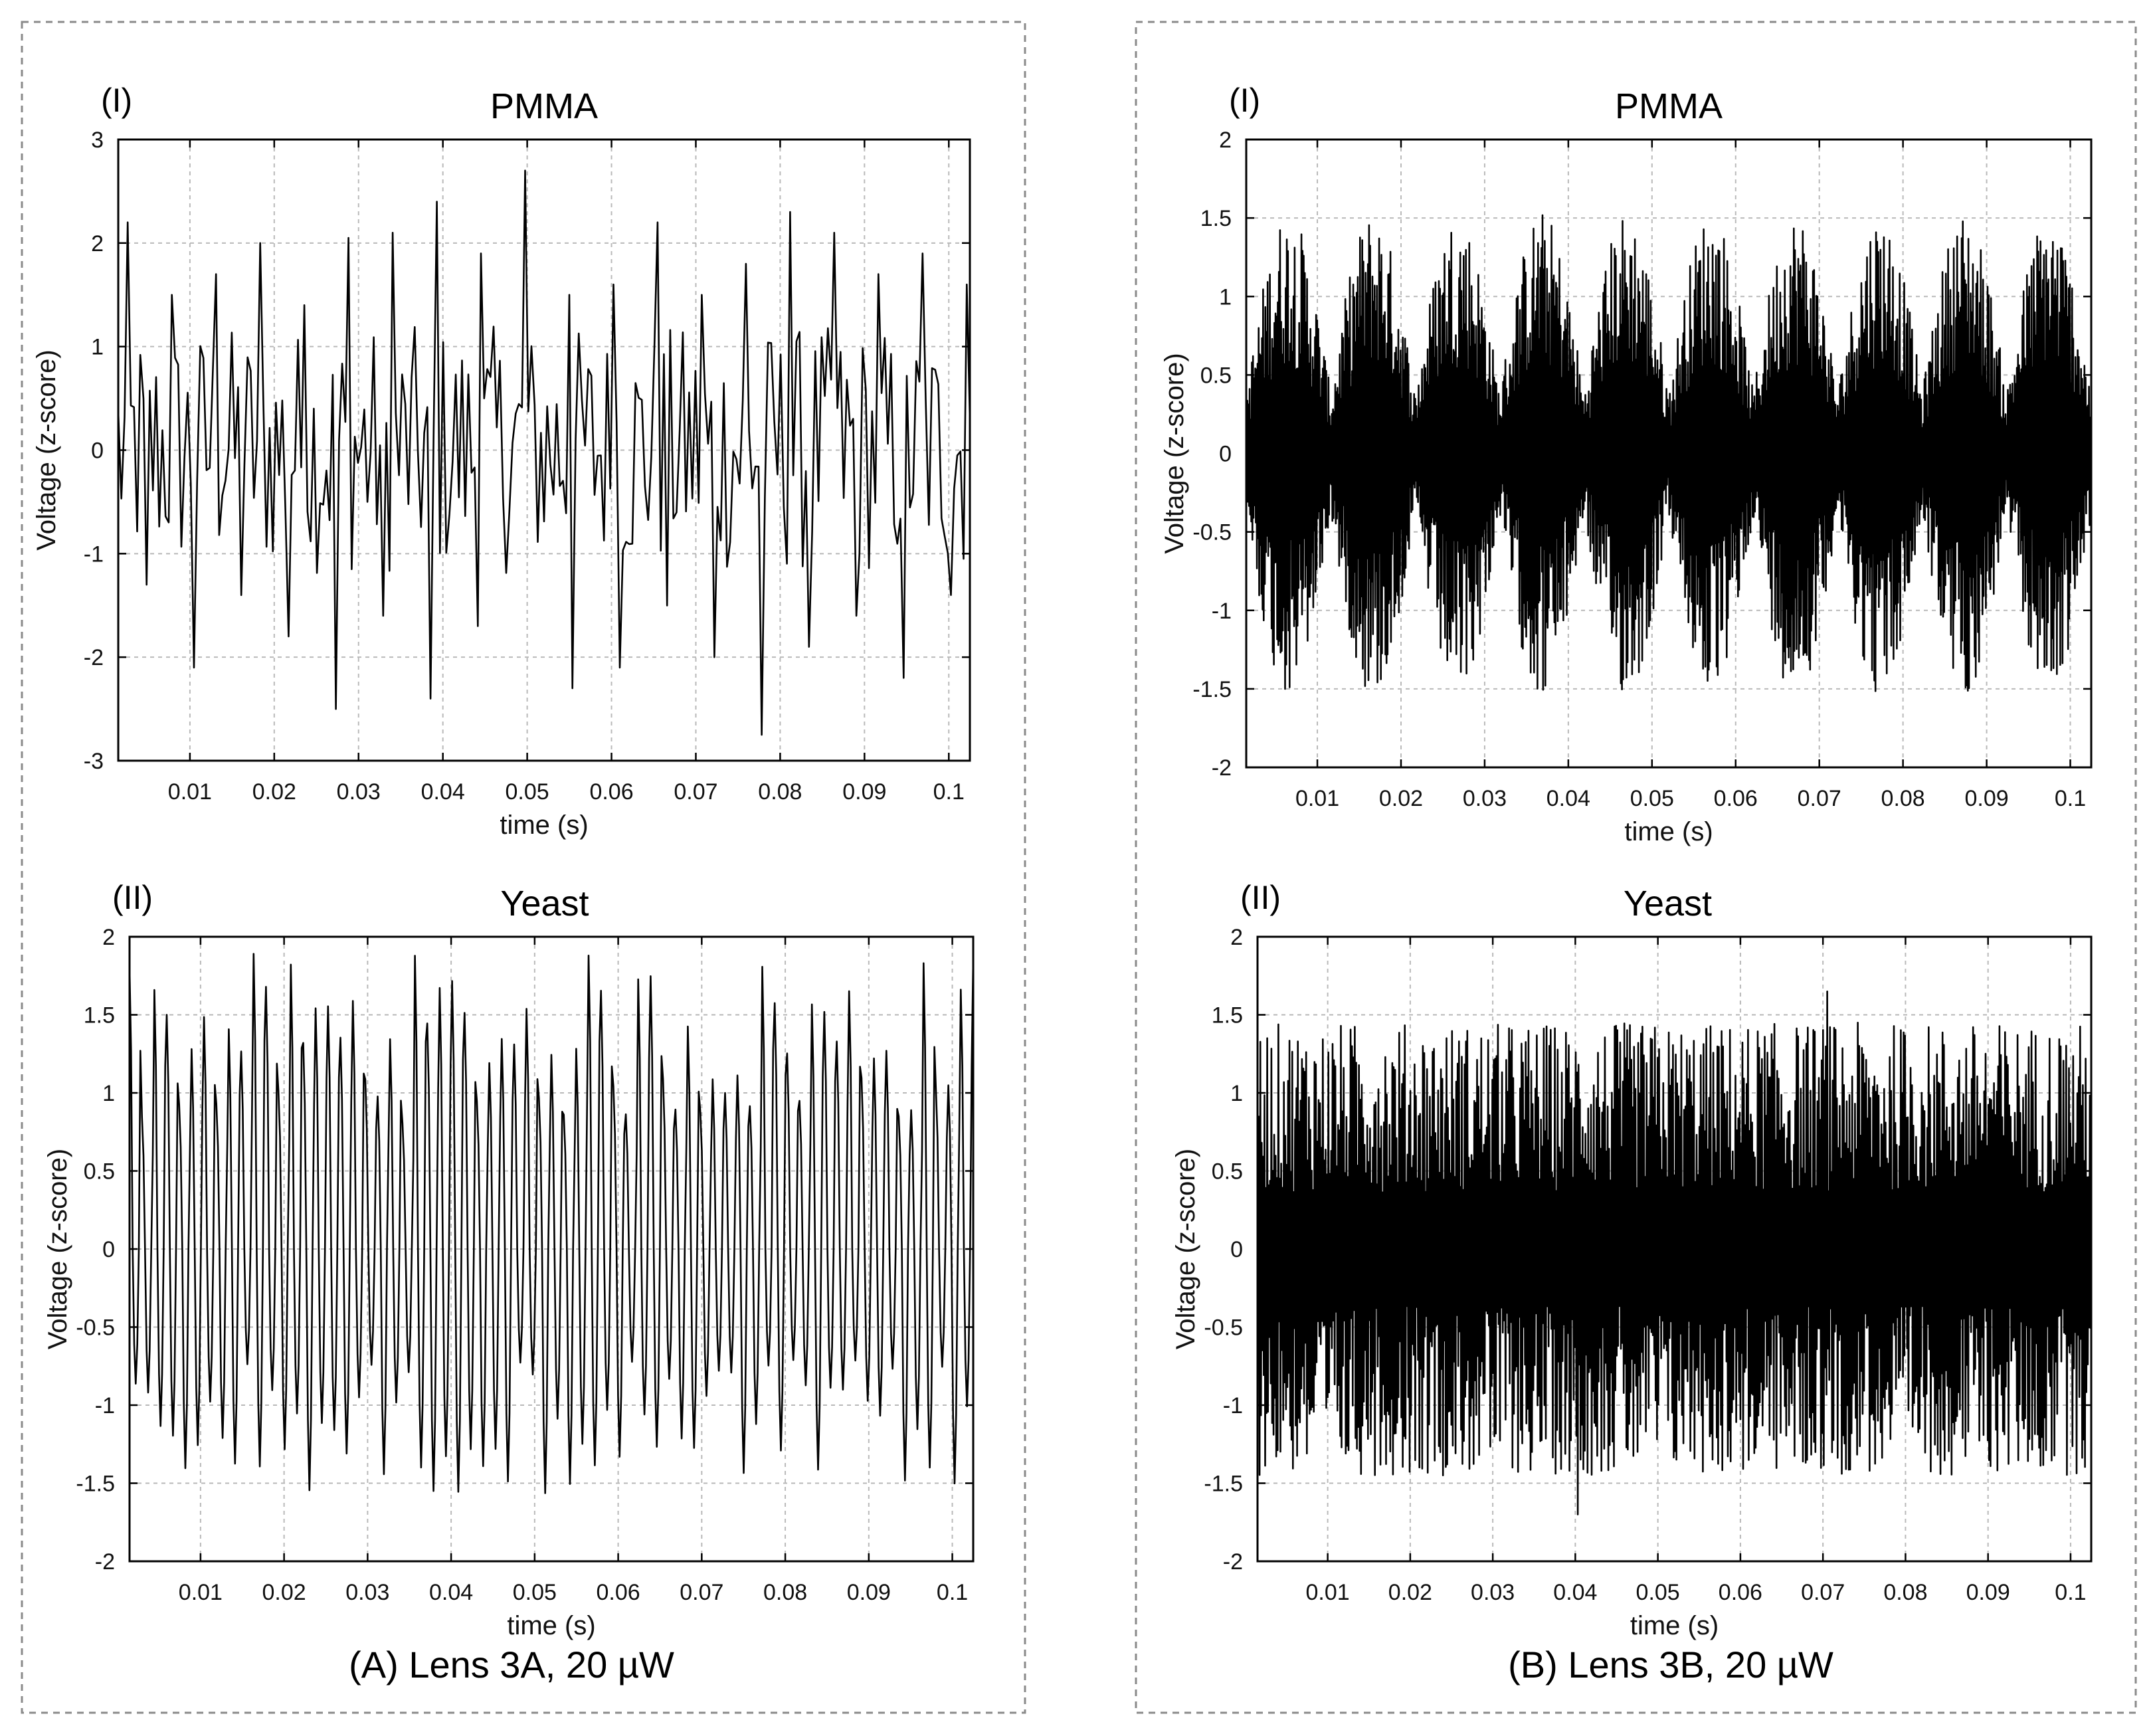 This screenshot has height=1736, width=2153. Describe the element at coordinates (94, 762) in the screenshot. I see `y-tick-label: -3` at that location.